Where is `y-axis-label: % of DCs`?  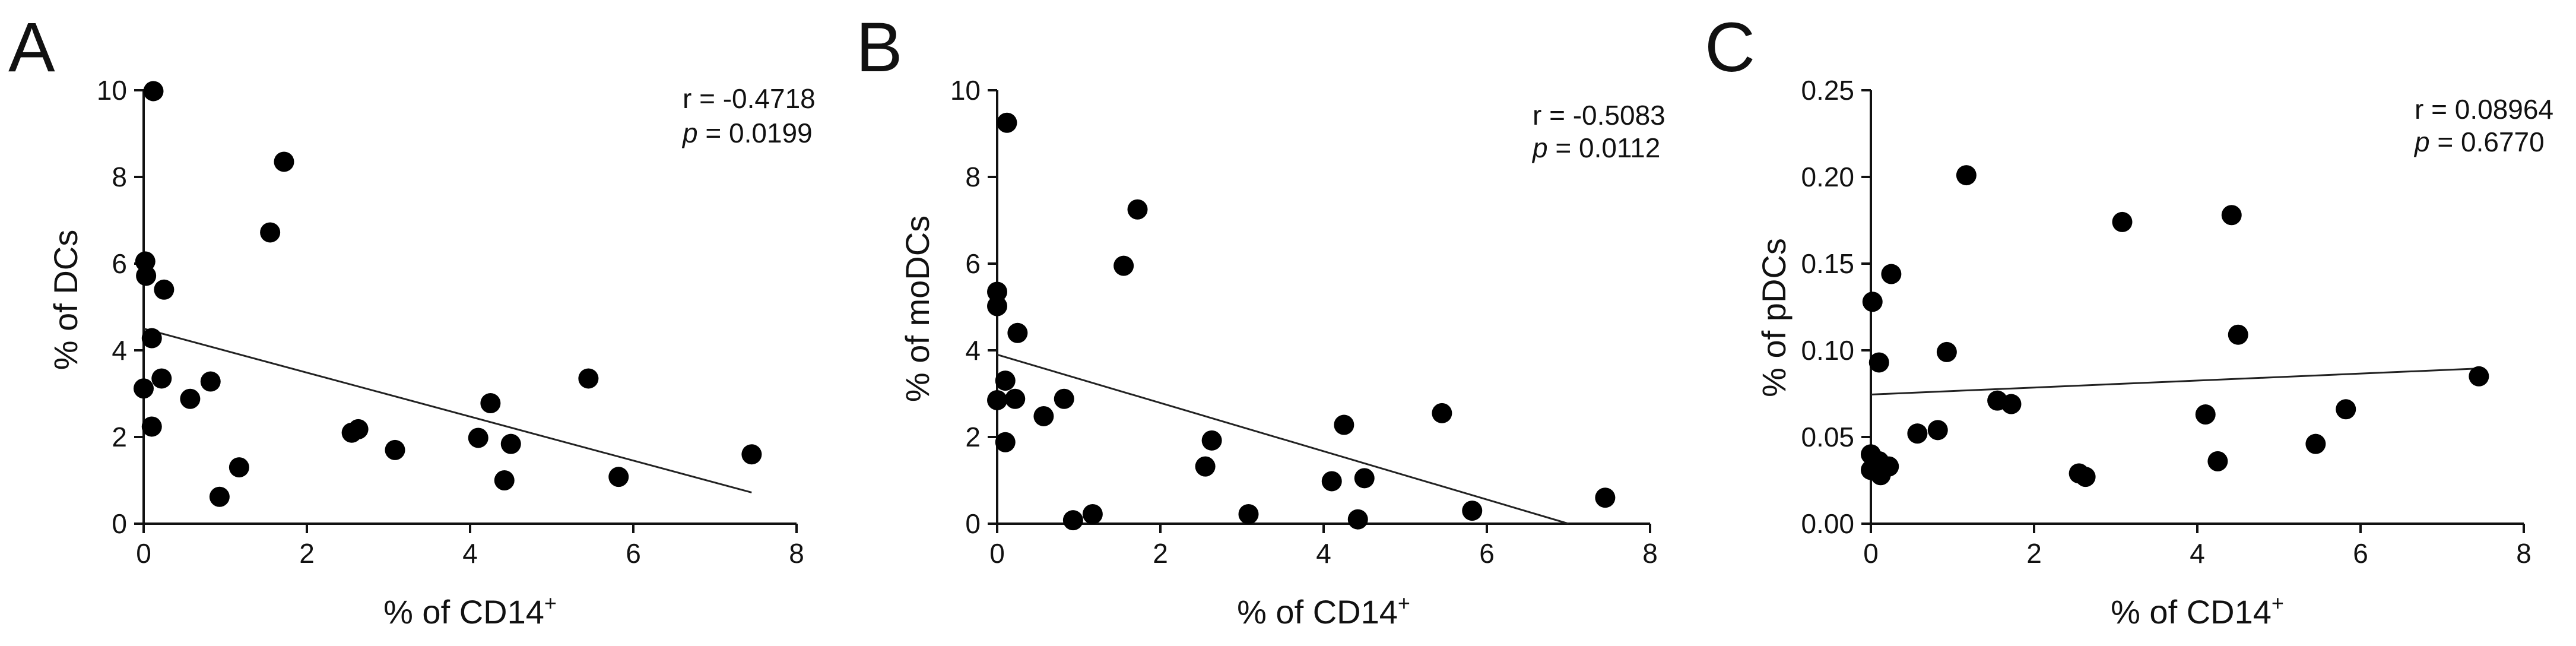
y-axis-label: % of DCs is located at coordinates (65, 300).